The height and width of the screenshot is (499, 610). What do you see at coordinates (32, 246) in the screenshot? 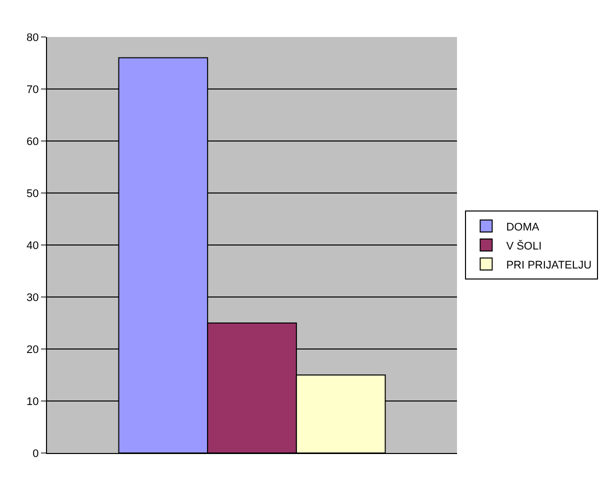
I see `y-tick-label: 40` at bounding box center [32, 246].